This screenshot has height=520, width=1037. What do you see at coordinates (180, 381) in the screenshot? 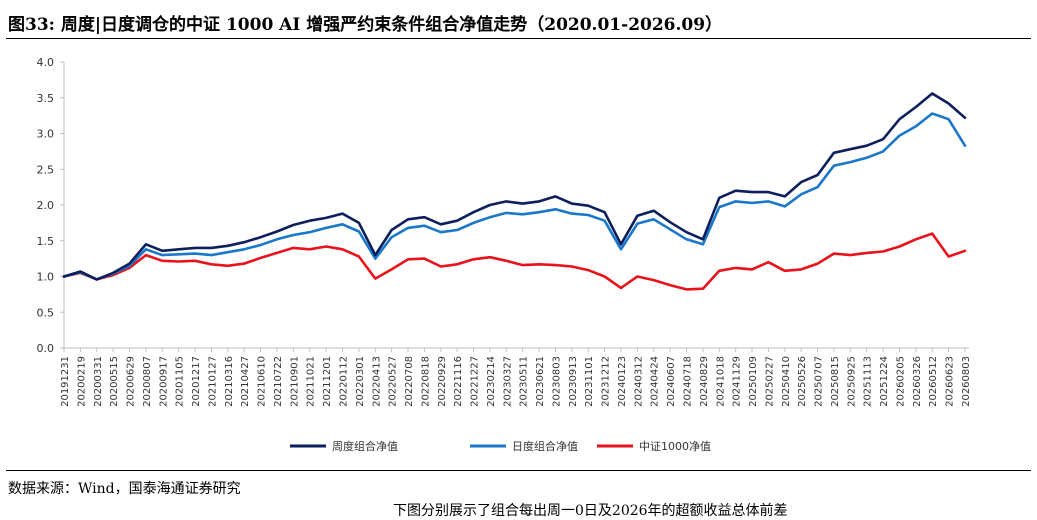
I see `x-tick-label: 20201105` at bounding box center [180, 381].